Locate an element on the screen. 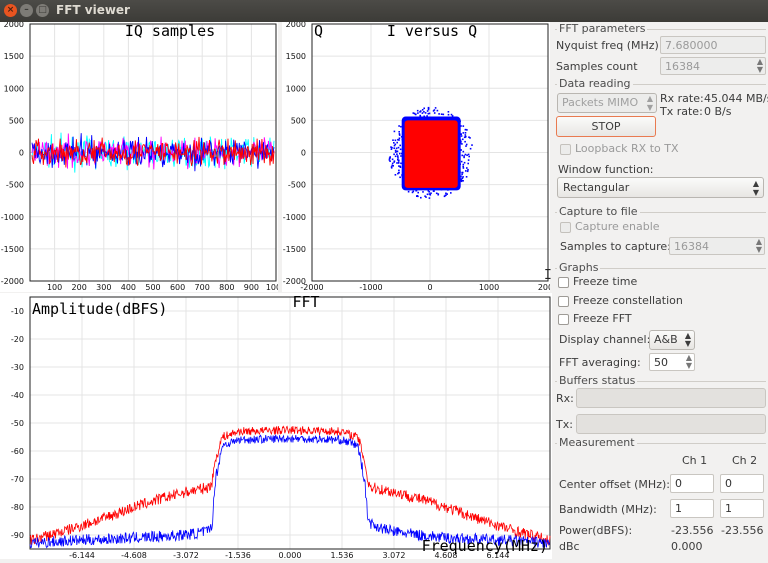 The width and height of the screenshot is (768, 563). graphs-group-title: Graphs is located at coordinates (579, 267).